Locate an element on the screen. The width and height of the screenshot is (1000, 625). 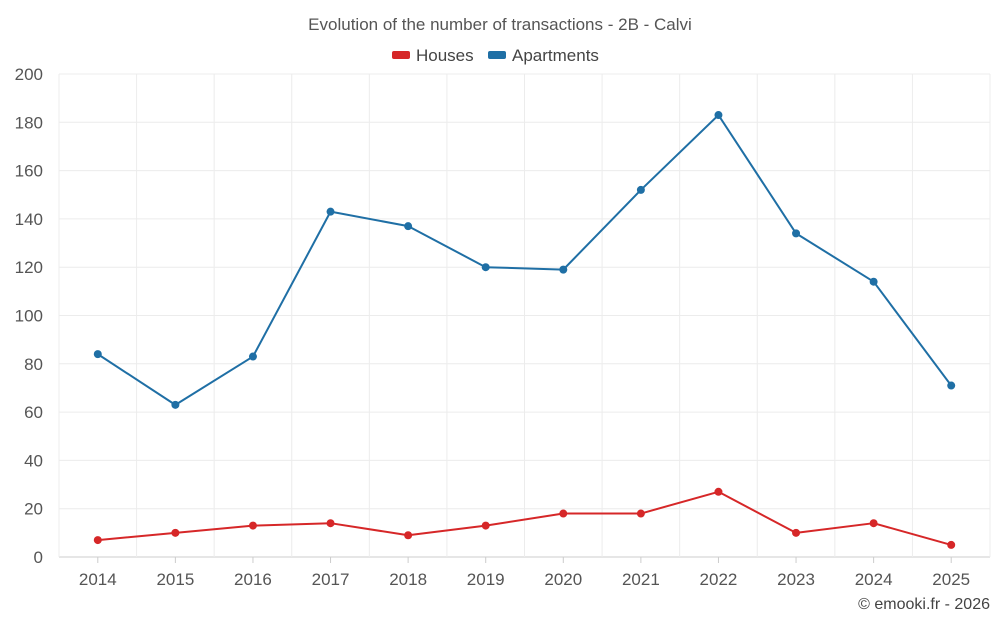
y-tick-label: 100 is located at coordinates (29, 316).